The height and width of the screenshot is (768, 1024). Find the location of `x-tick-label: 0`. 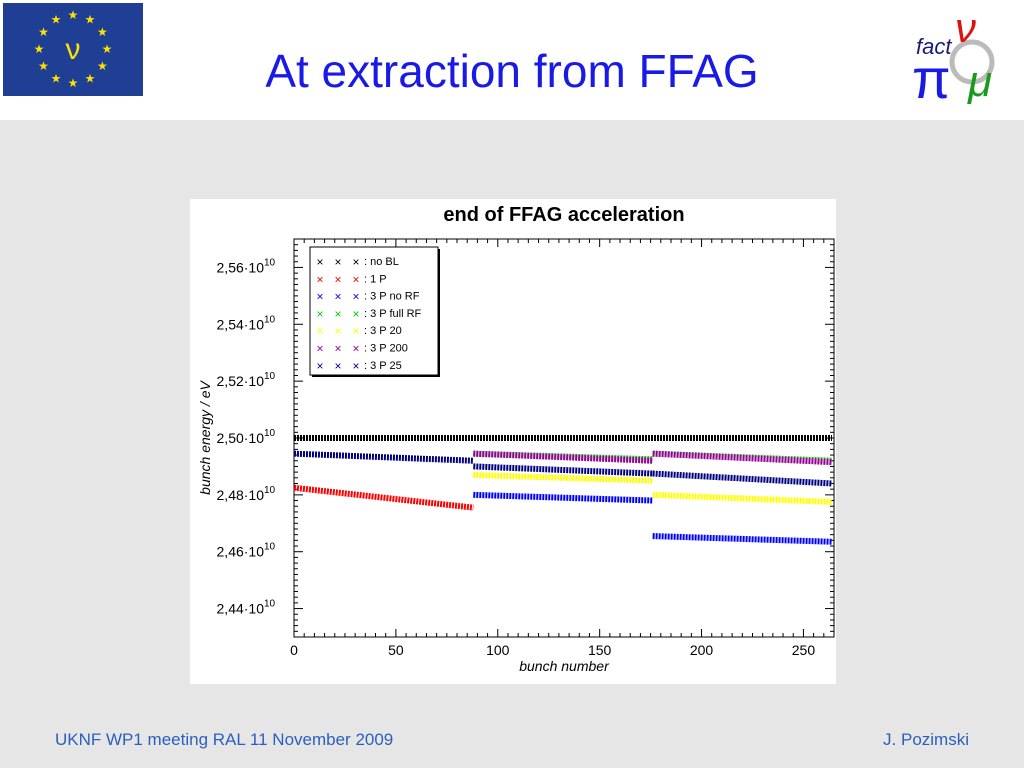

x-tick-label: 0 is located at coordinates (294, 650).